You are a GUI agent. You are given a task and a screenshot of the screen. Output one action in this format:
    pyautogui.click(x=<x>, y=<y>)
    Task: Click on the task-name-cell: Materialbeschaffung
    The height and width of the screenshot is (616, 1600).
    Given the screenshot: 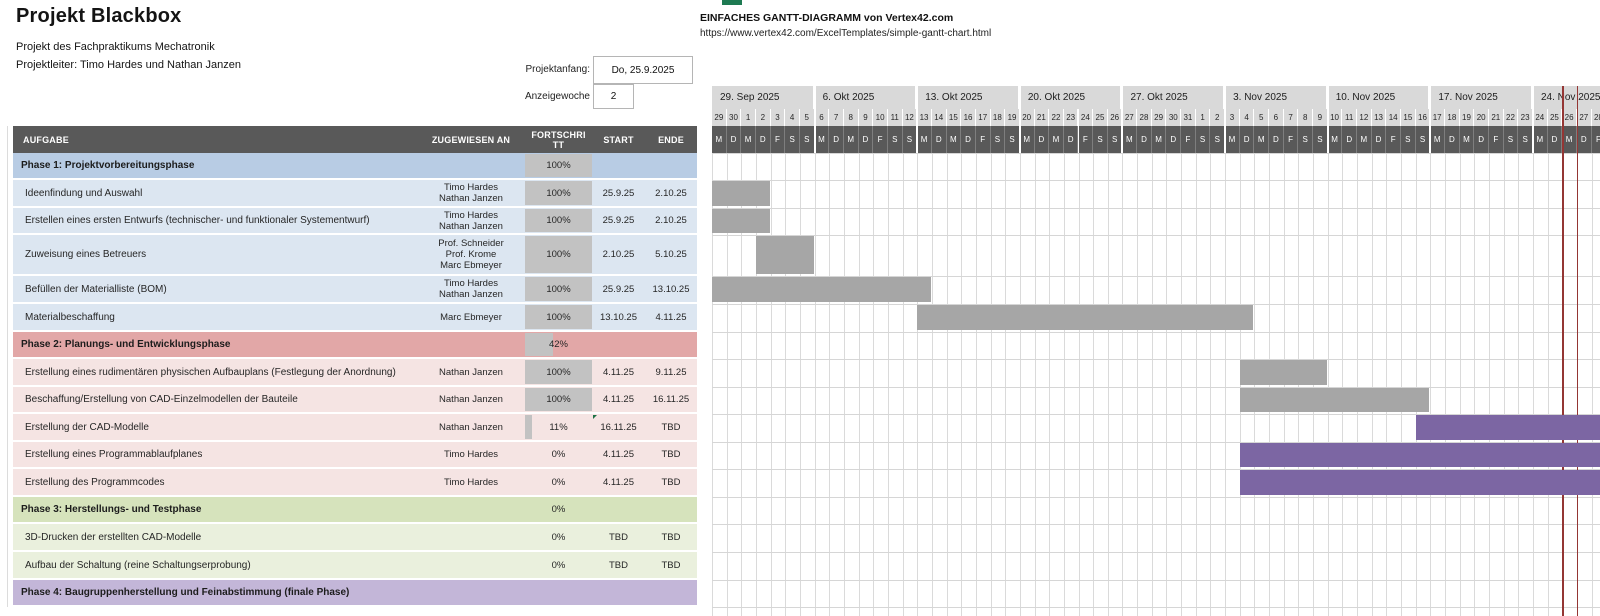 What is the action you would take?
    pyautogui.click(x=70, y=317)
    